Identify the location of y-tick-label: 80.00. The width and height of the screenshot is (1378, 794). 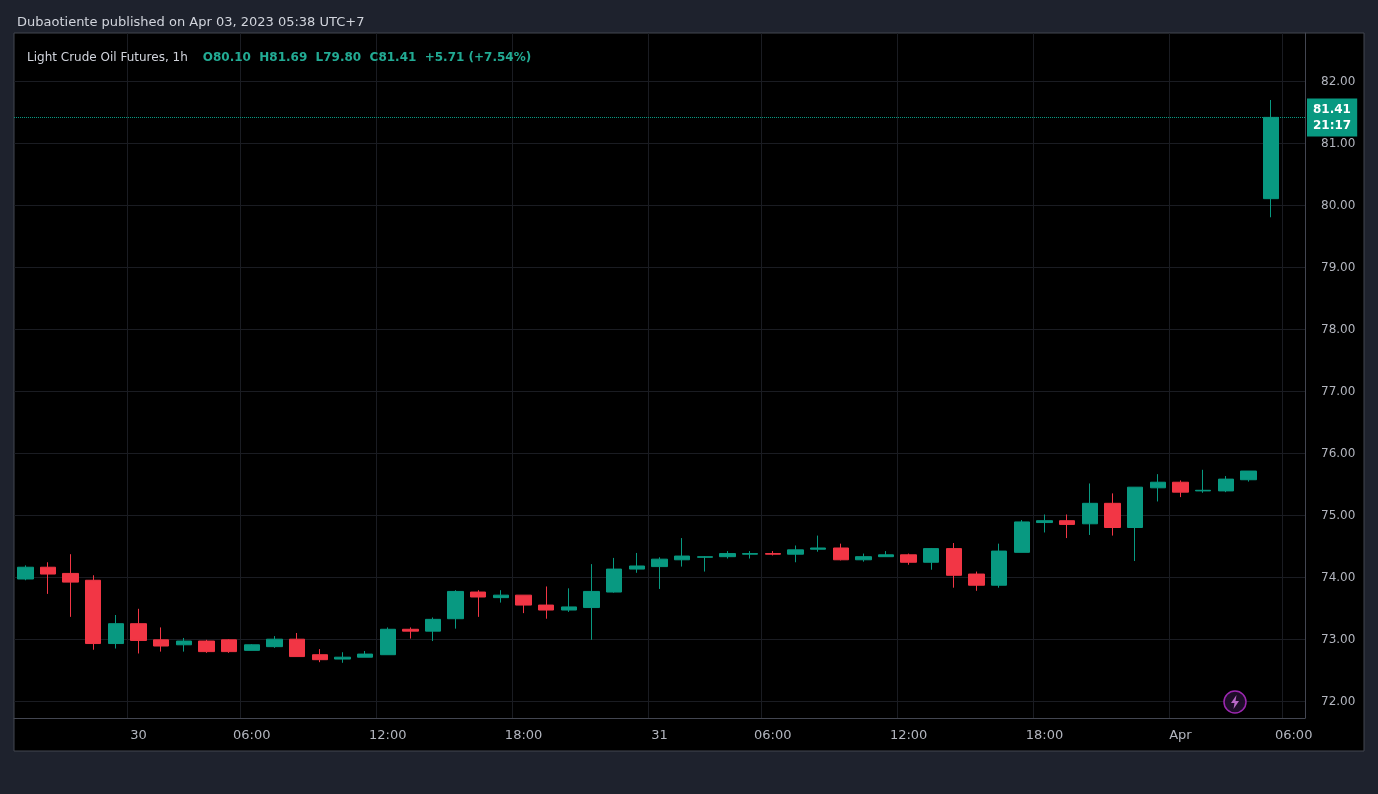
(1338, 204).